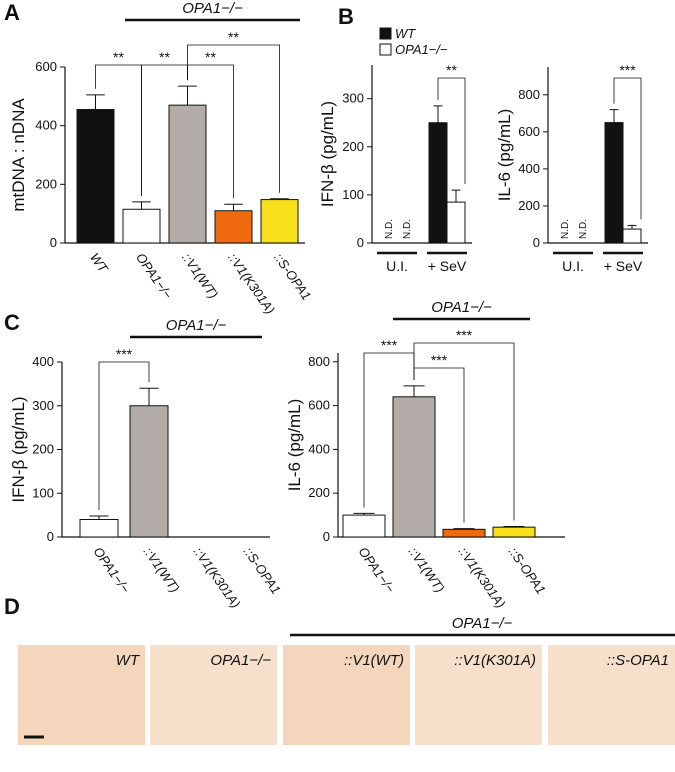 The image size is (675, 772). Describe the element at coordinates (421, 49) in the screenshot. I see `legend-label: OPA1−/−` at that location.